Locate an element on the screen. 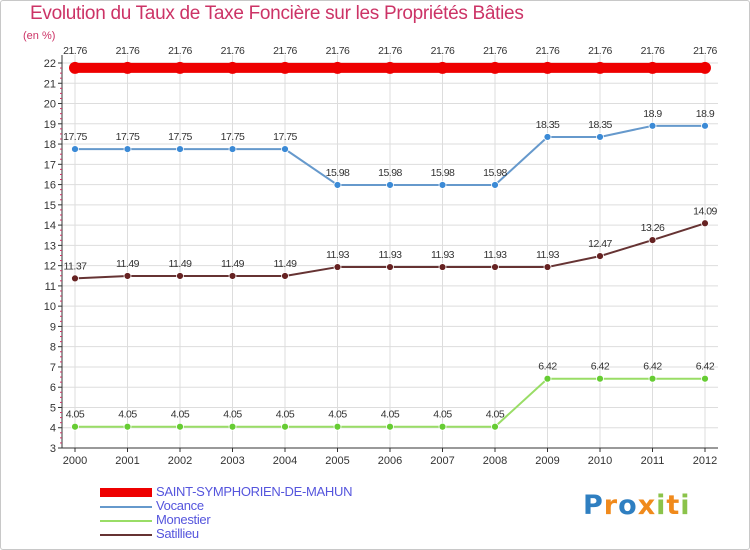  x-tick-label: 2001 is located at coordinates (127, 461).